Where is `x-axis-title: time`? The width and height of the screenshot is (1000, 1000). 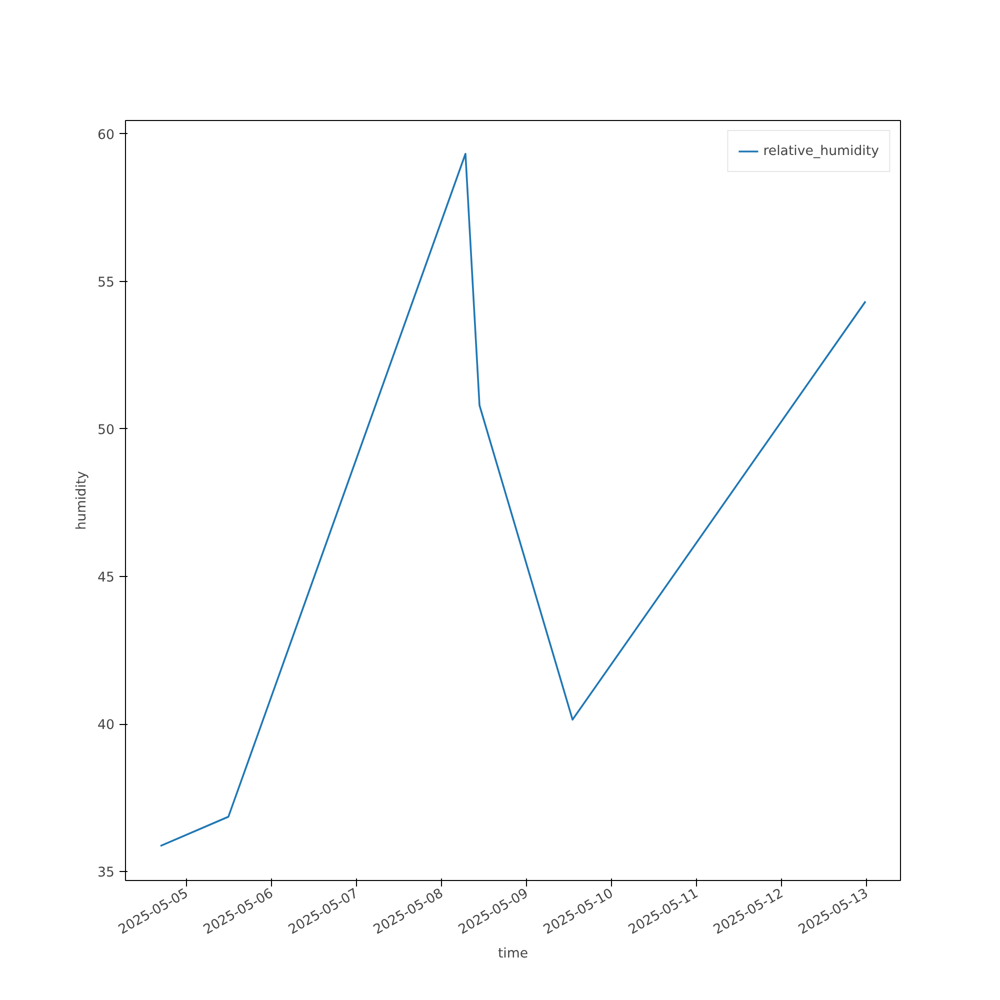
x-axis-title: time is located at coordinates (513, 954).